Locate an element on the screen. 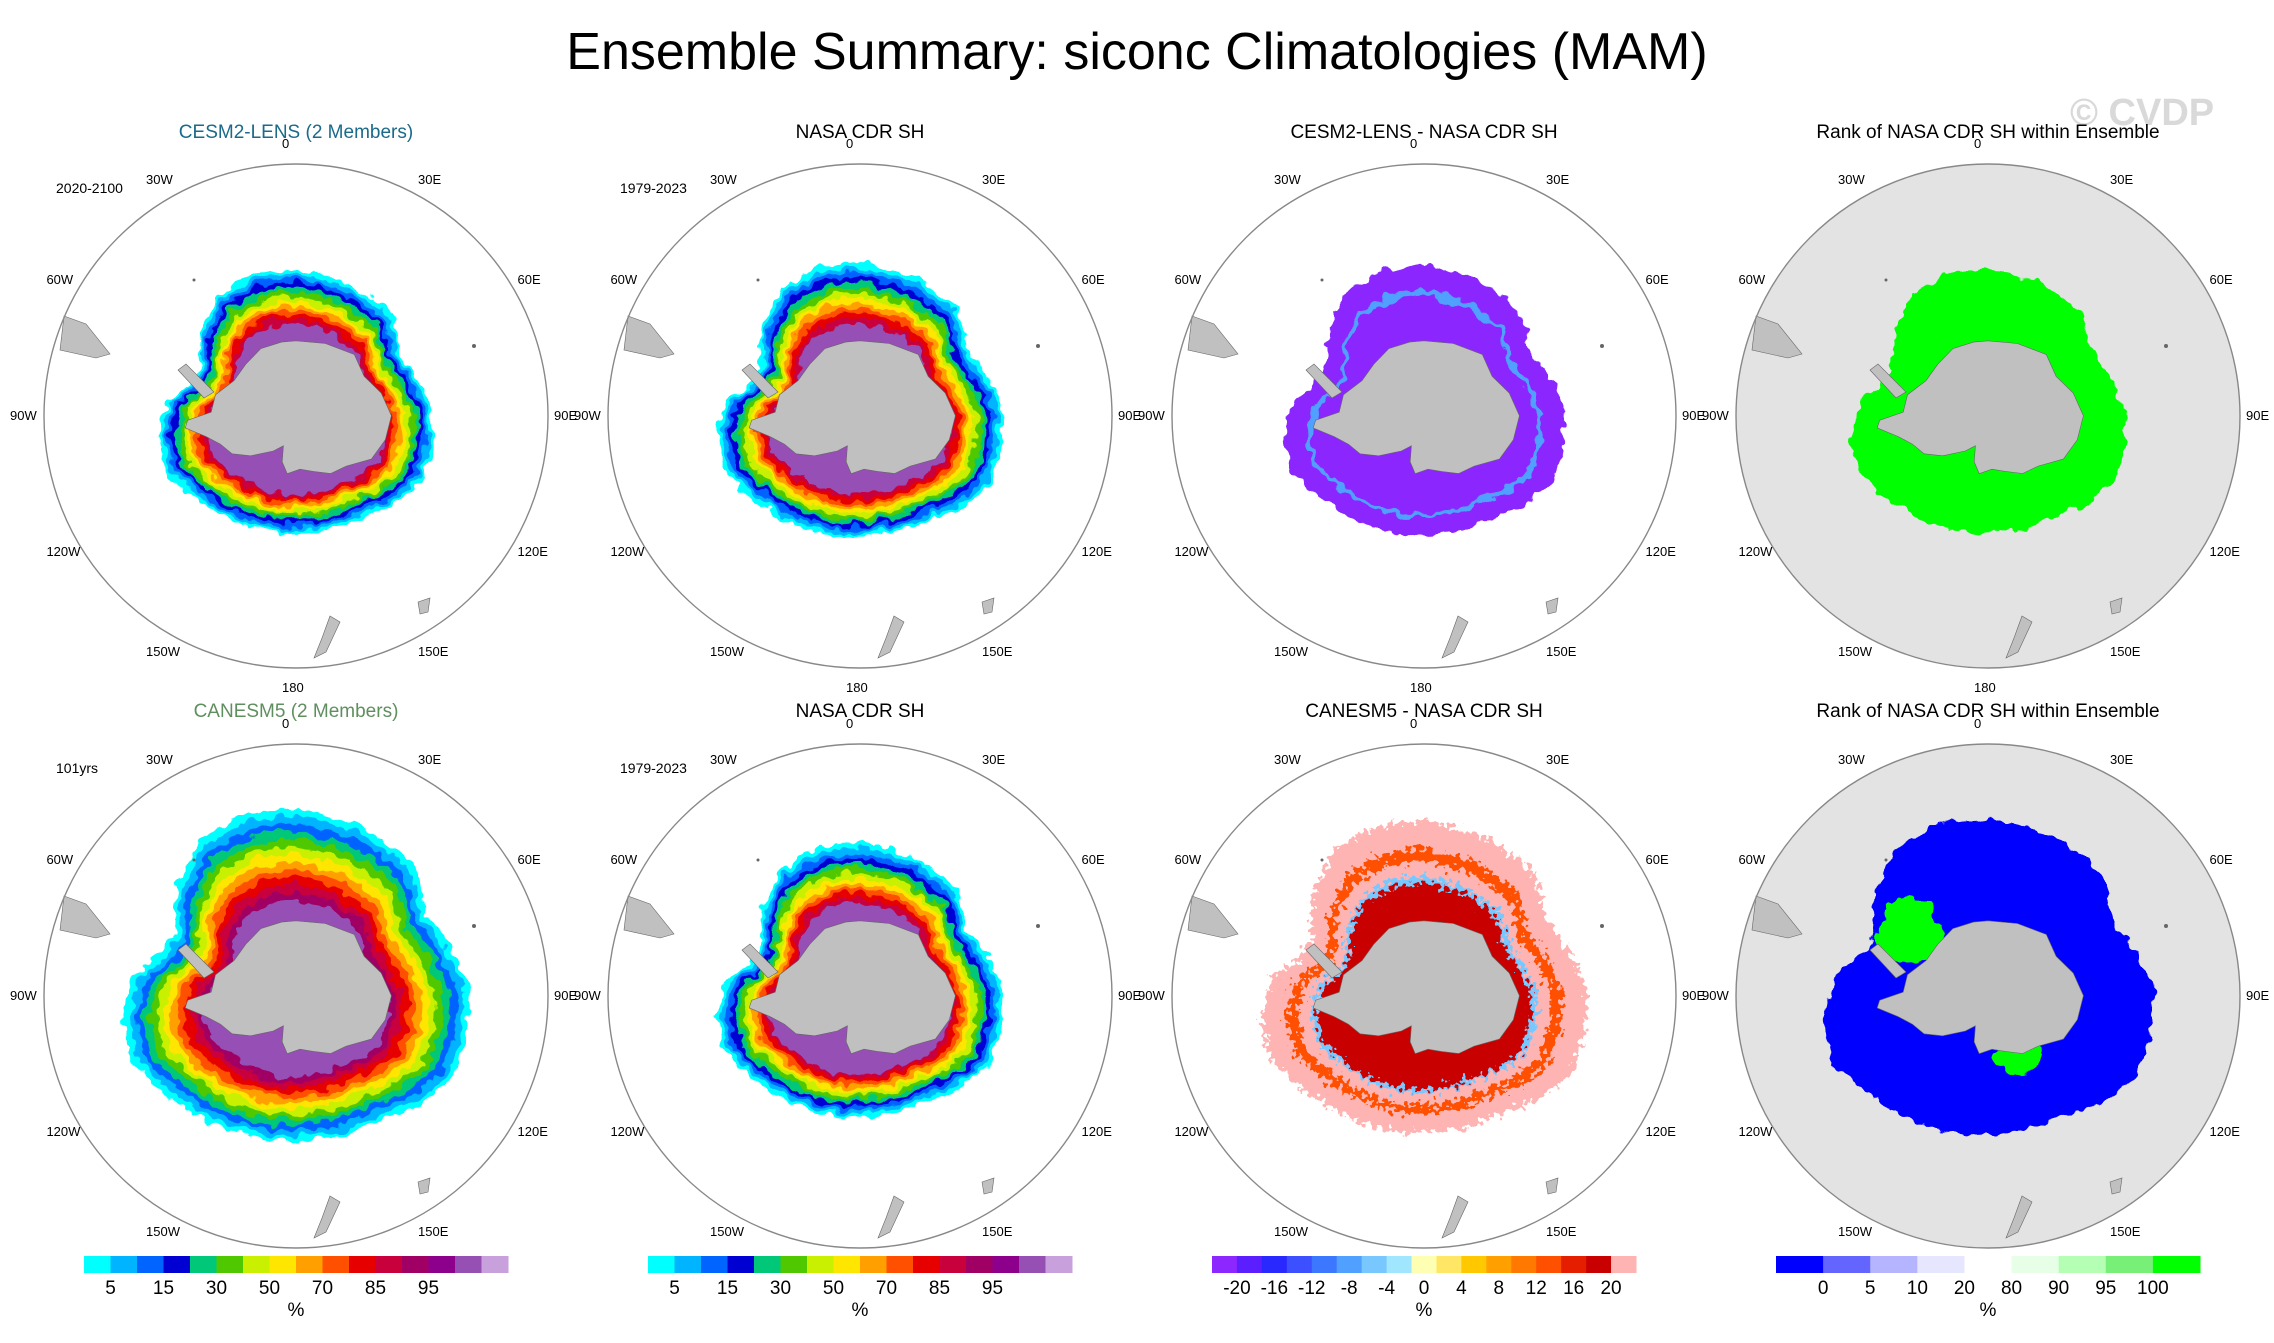 The height and width of the screenshot is (1343, 2274). colorbar-tick-label: 85 is located at coordinates (939, 1288).